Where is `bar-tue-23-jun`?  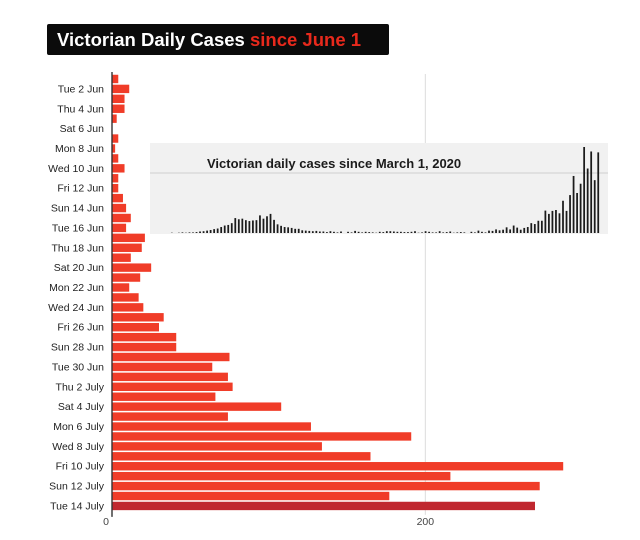 bar-tue-23-jun is located at coordinates (125, 297).